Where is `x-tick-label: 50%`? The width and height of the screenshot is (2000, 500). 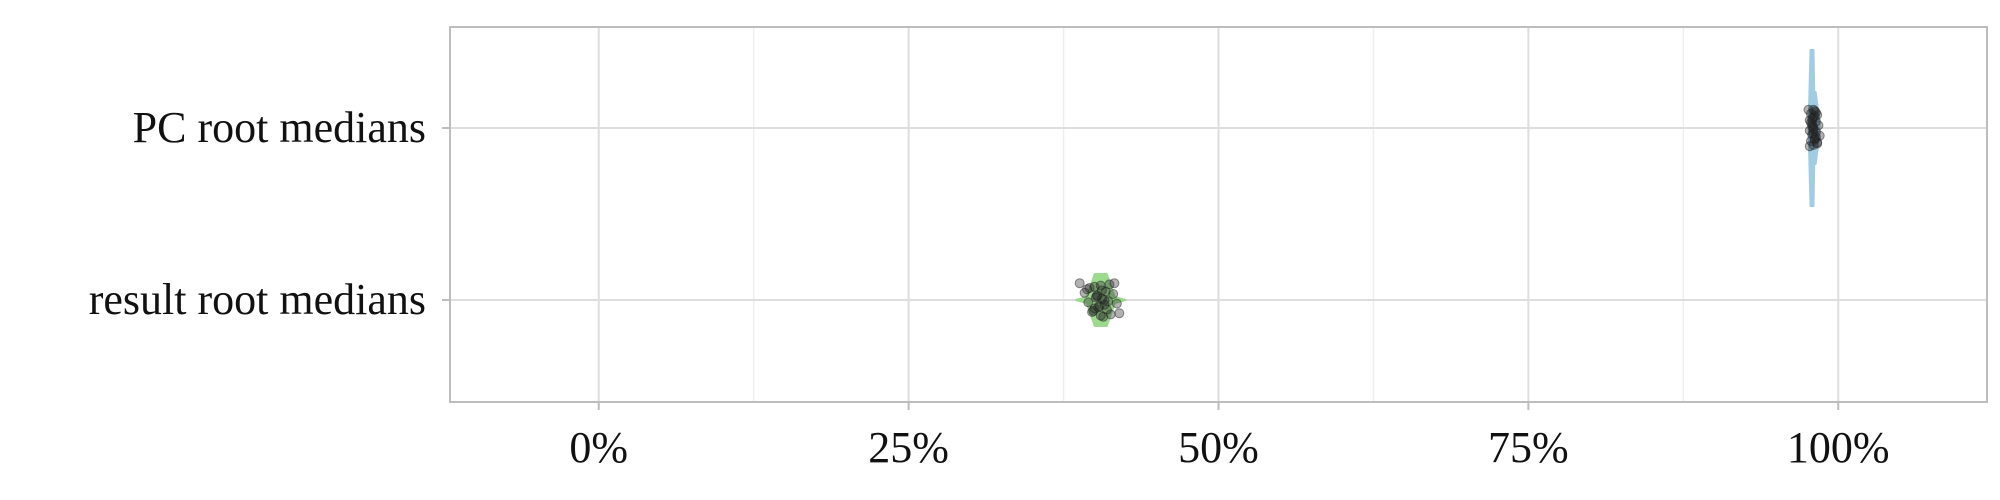
x-tick-label: 50% is located at coordinates (1218, 447).